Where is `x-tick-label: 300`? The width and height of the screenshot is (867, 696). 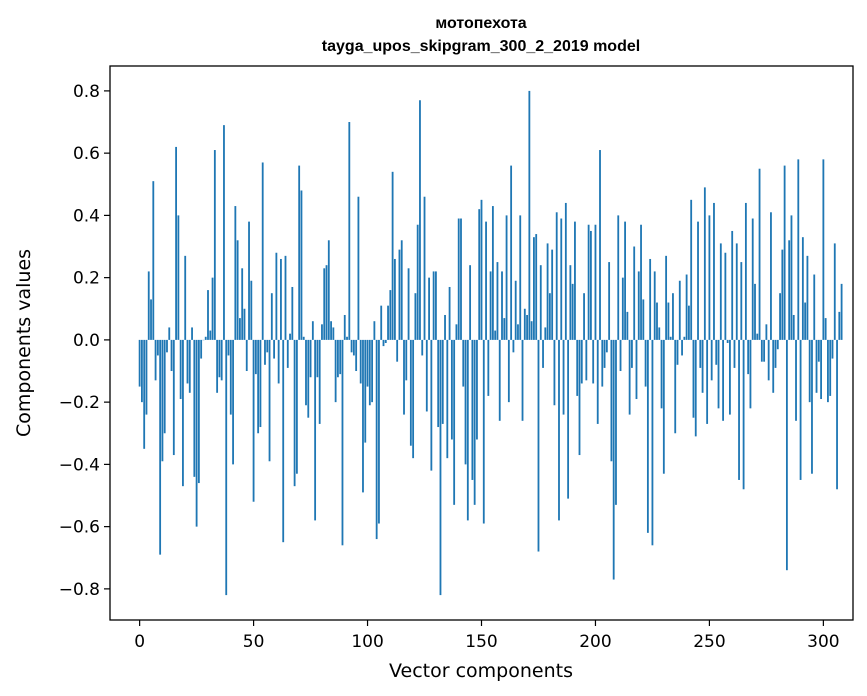 x-tick-label: 300 is located at coordinates (823, 642).